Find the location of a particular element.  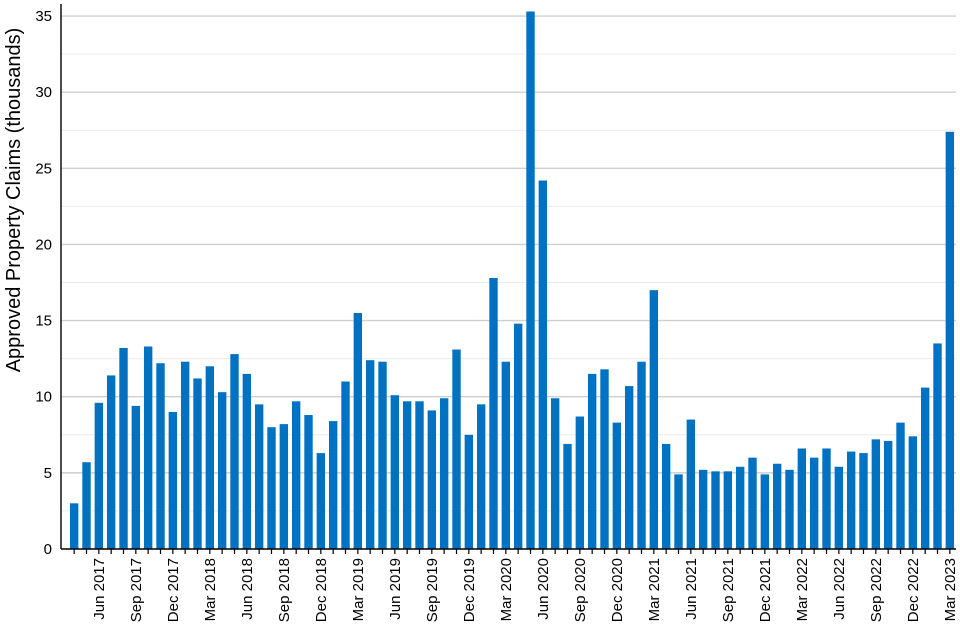

x-tick-label: Sep 2018 is located at coordinates (284, 590).